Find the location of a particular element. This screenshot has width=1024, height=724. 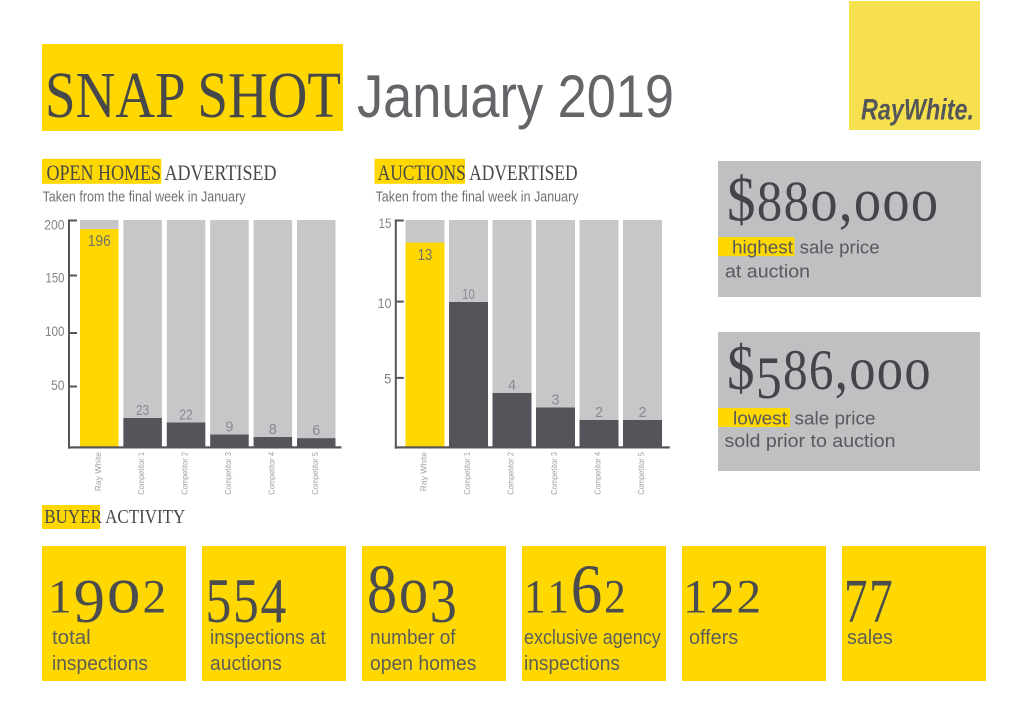

svg-text: offers is located at coordinates (713, 638).